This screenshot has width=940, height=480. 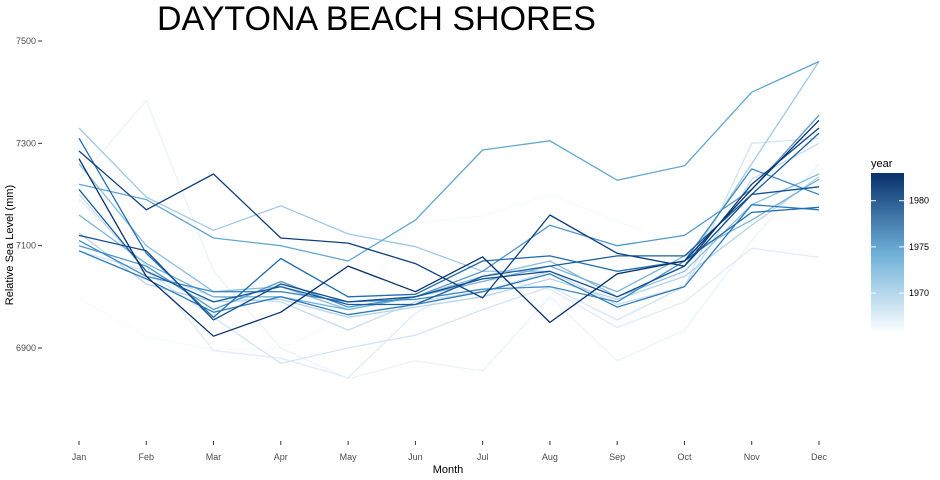 What do you see at coordinates (450, 451) in the screenshot?
I see `x-axis: Jan Feb Mar Apr May Jun Jul Aug Sep Oct Nov Dec` at bounding box center [450, 451].